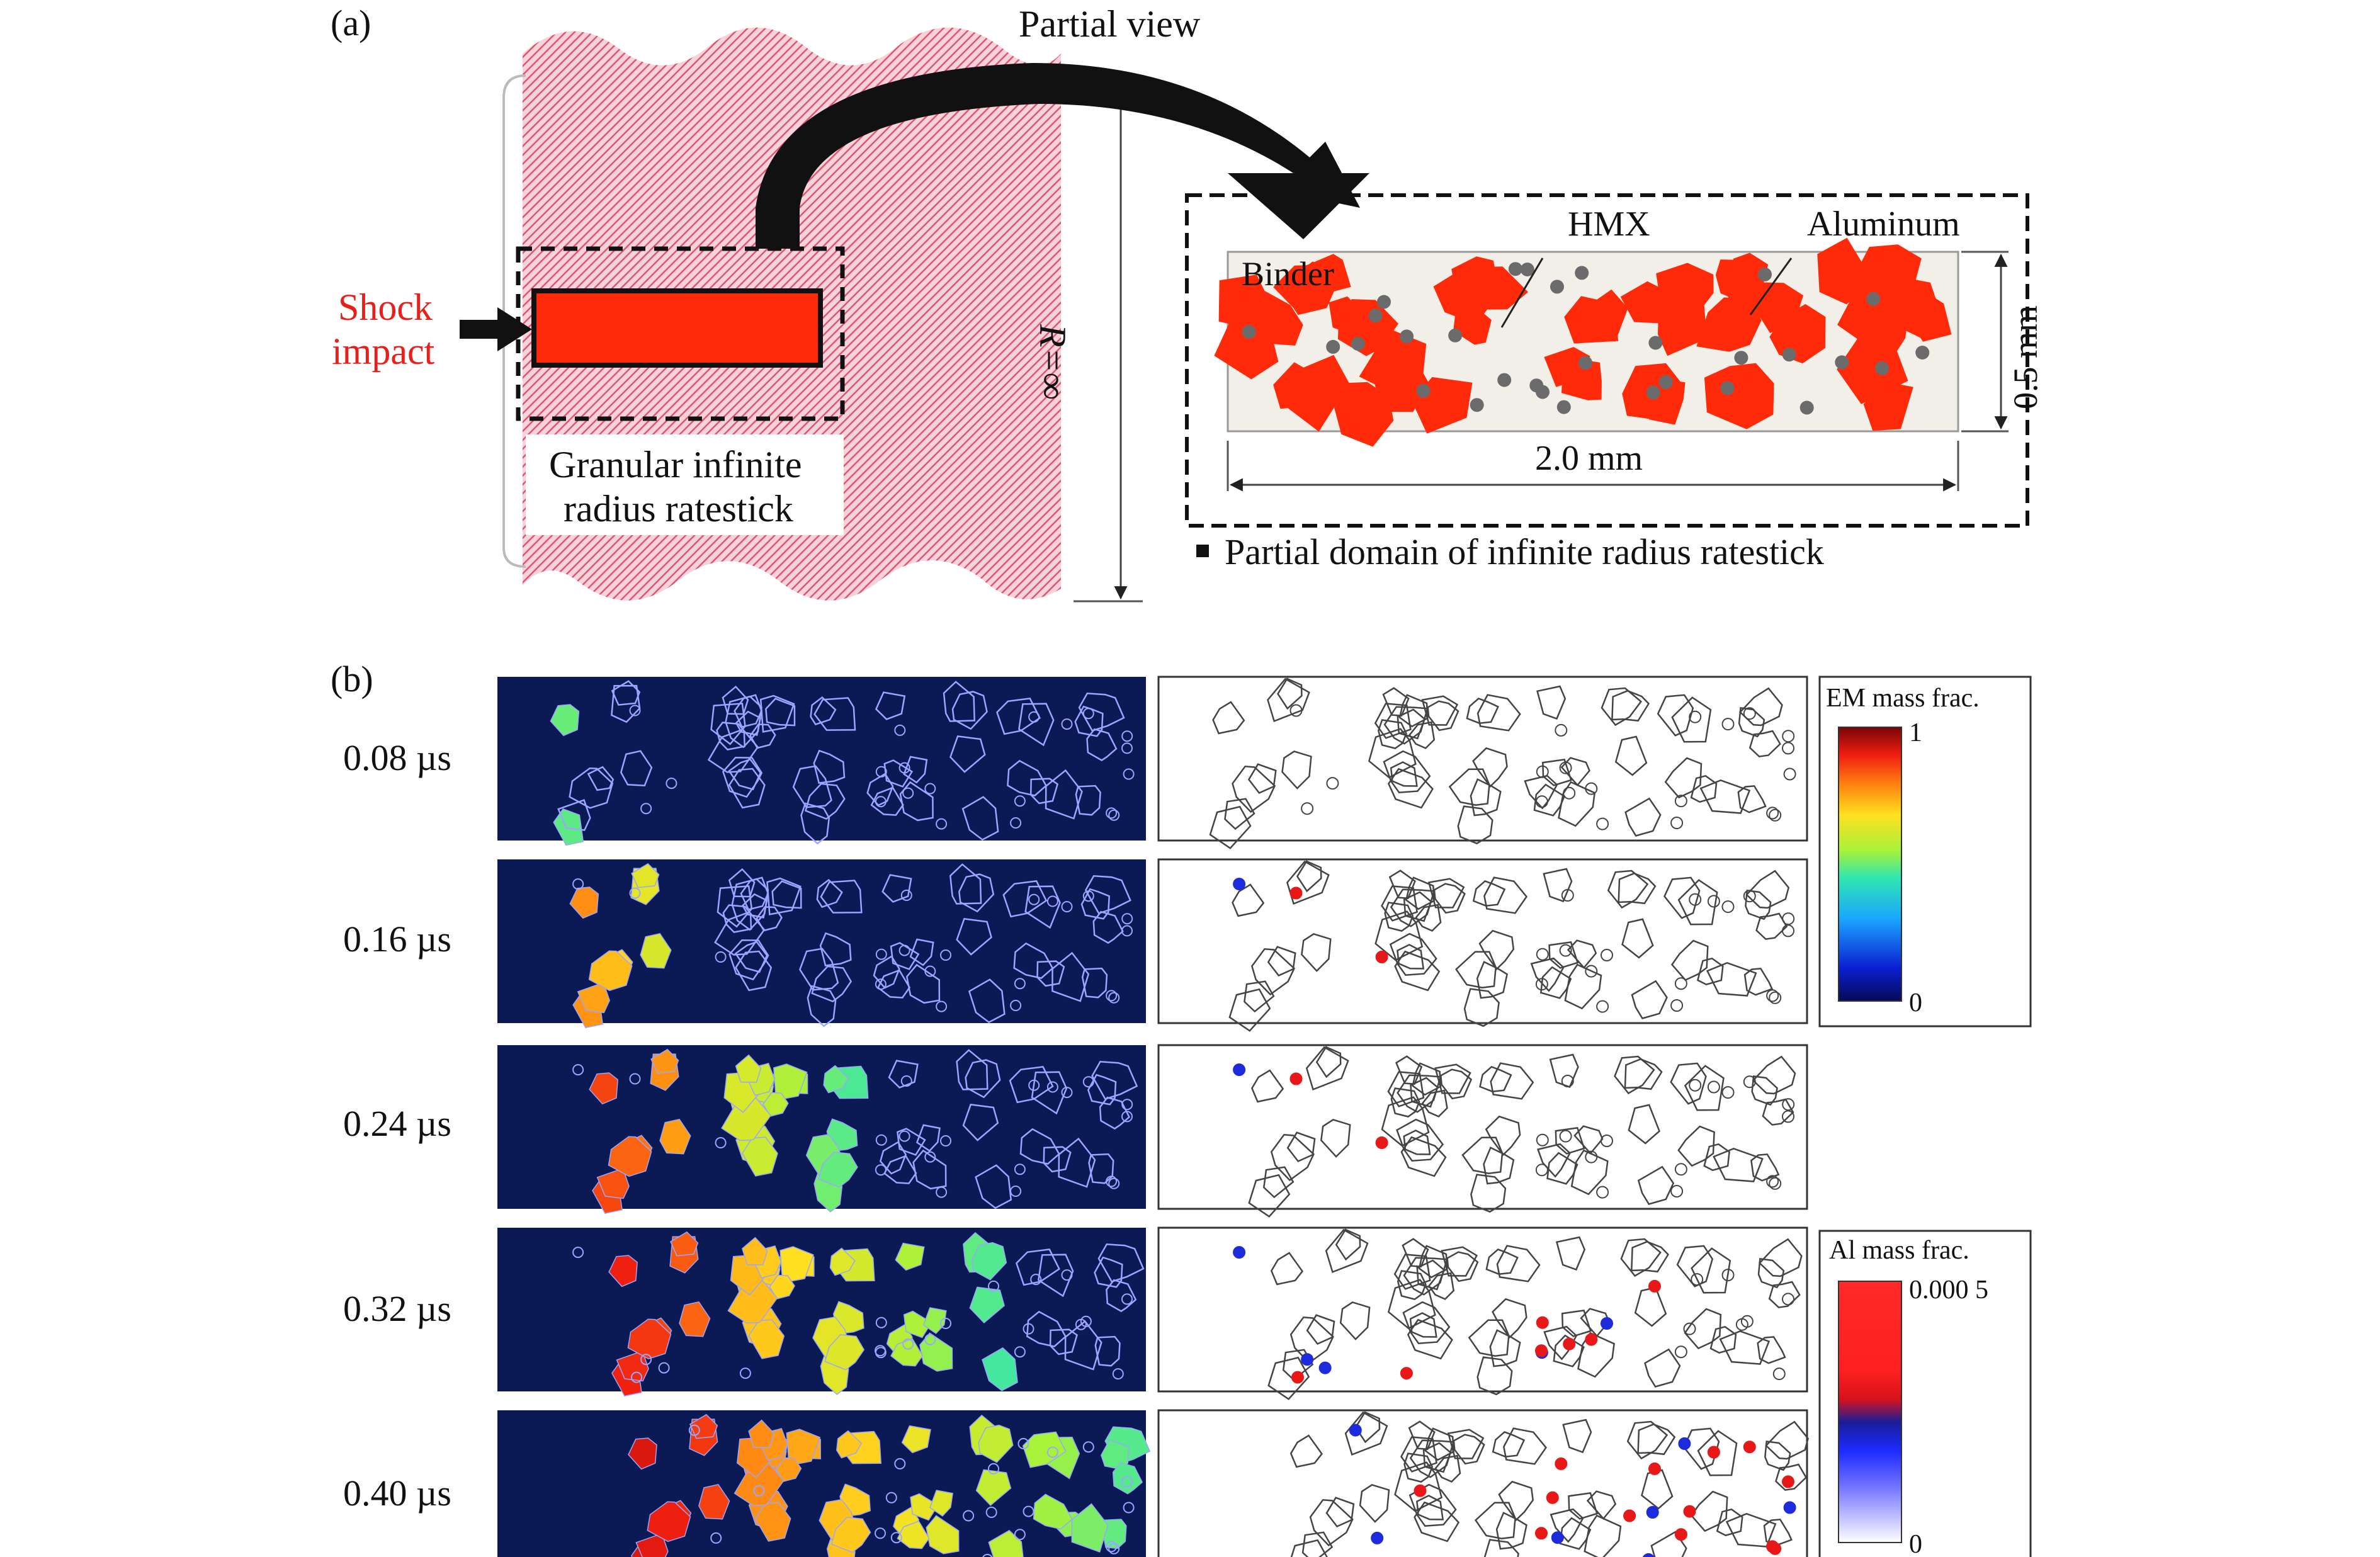 The width and height of the screenshot is (2380, 1557). Describe the element at coordinates (678, 509) in the screenshot. I see `stick-label-line2: radius ratestick` at that location.